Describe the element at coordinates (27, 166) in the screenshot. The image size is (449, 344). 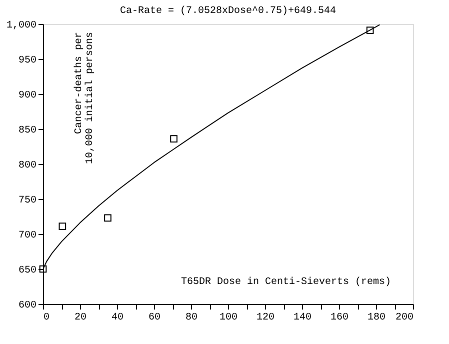
I see `y-tick-label: 800` at that location.